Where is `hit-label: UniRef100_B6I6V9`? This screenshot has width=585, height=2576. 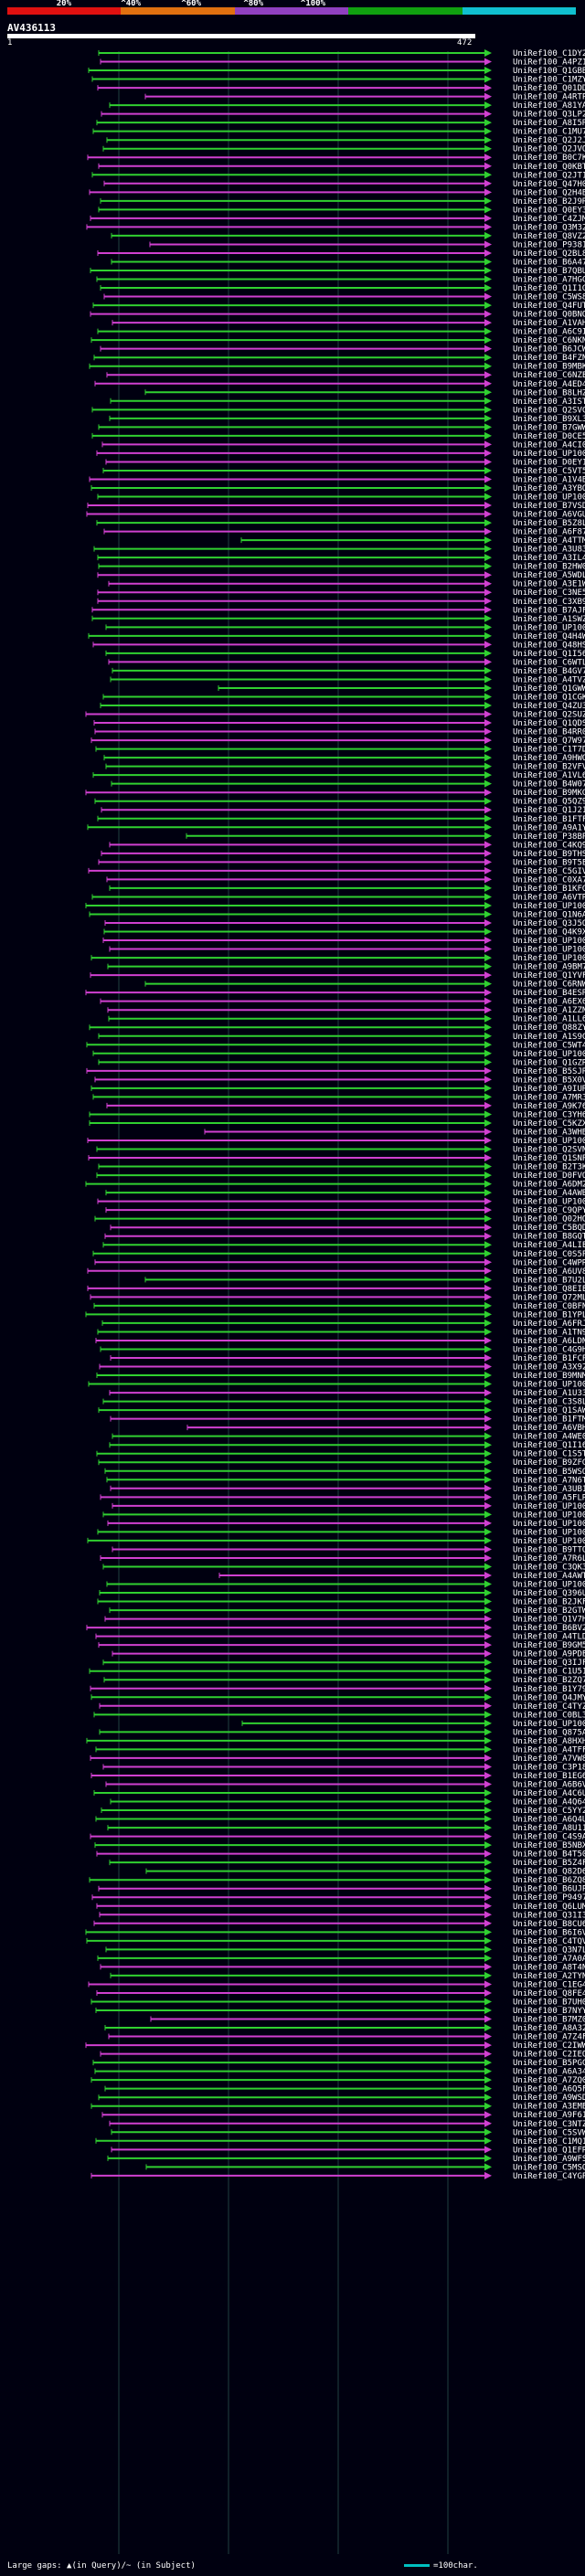 hit-label: UniRef100_B6I6V9 is located at coordinates (549, 1932).